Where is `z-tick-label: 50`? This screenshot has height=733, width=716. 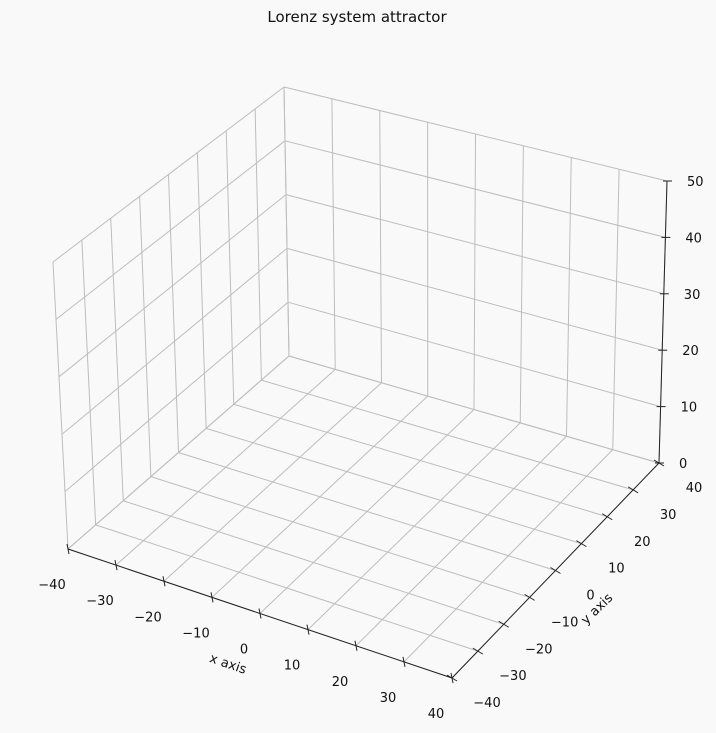 z-tick-label: 50 is located at coordinates (695, 182).